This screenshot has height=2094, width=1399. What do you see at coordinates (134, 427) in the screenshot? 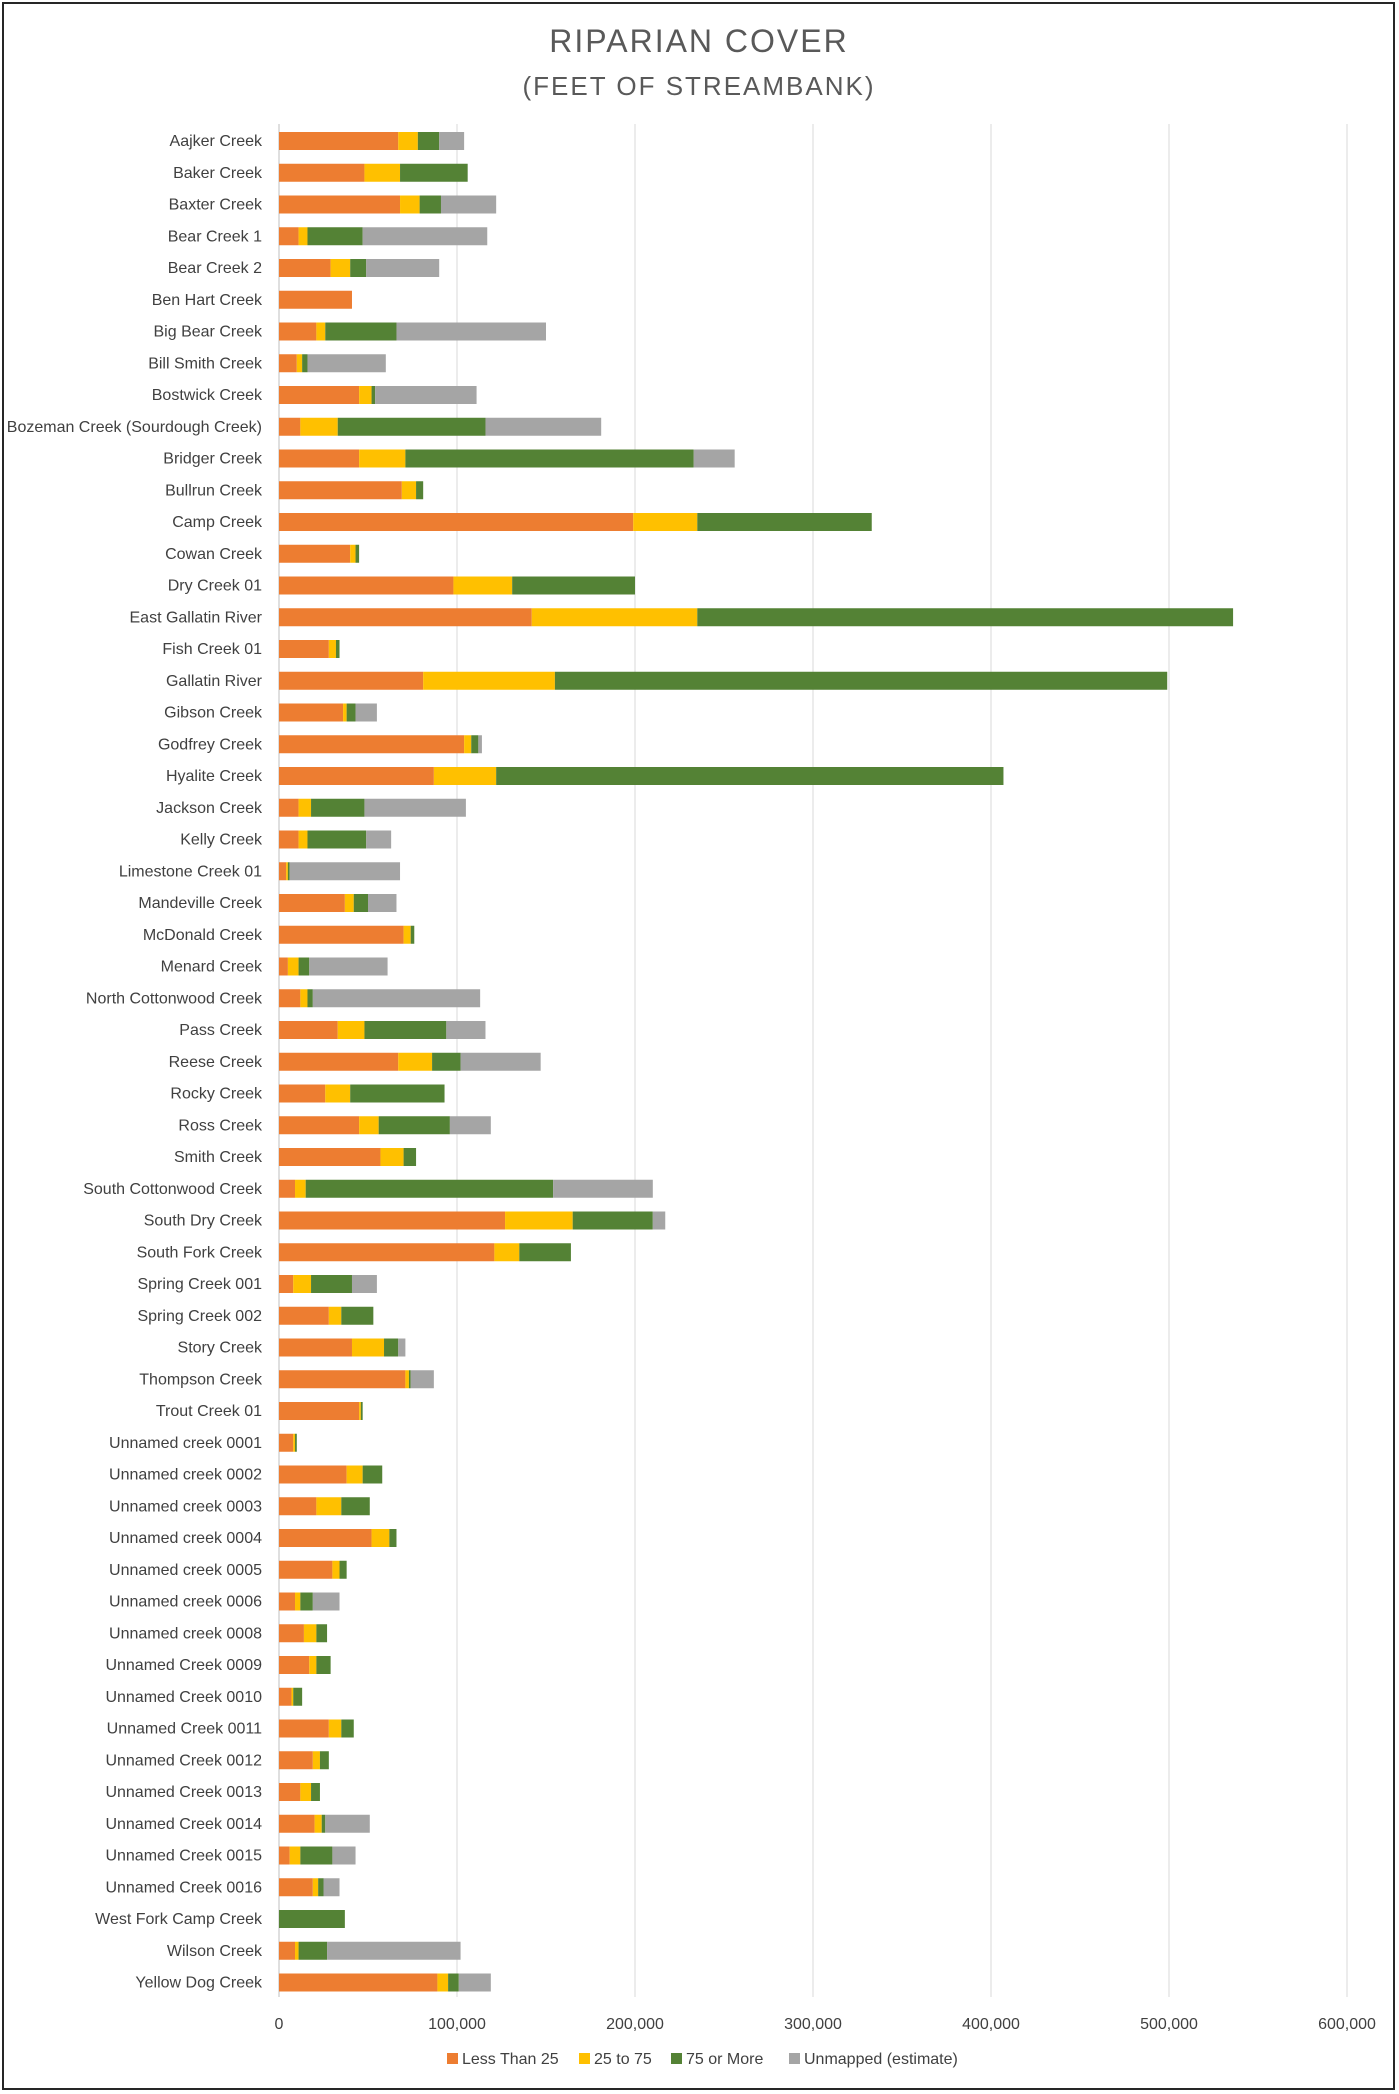
I see `category-label: Bozeman Creek (Sourdough Creek)` at bounding box center [134, 427].